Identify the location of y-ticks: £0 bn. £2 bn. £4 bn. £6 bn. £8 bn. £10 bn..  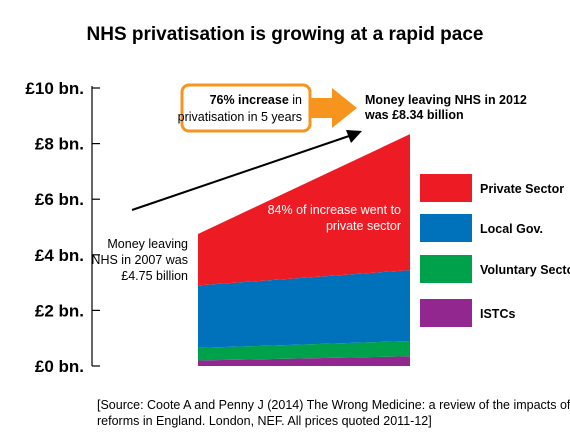
(62, 227).